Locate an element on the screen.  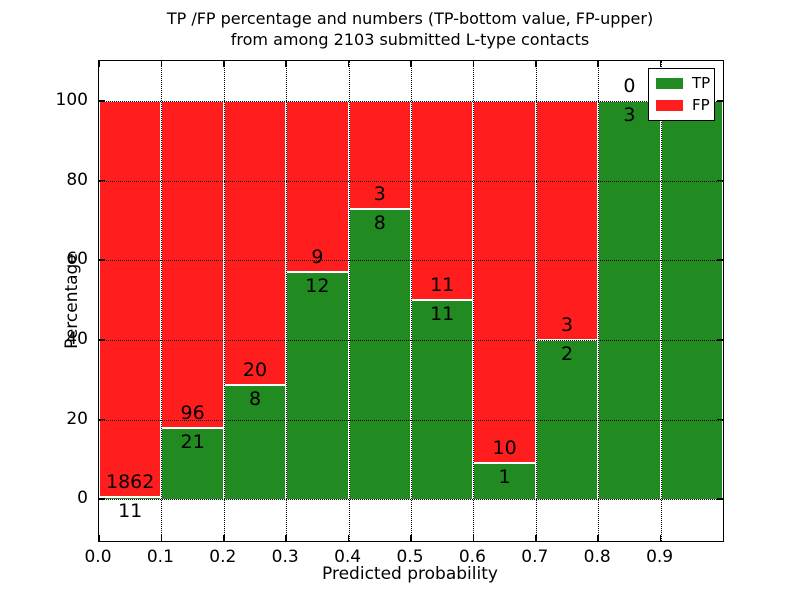
fp-color-swatch is located at coordinates (669, 105).